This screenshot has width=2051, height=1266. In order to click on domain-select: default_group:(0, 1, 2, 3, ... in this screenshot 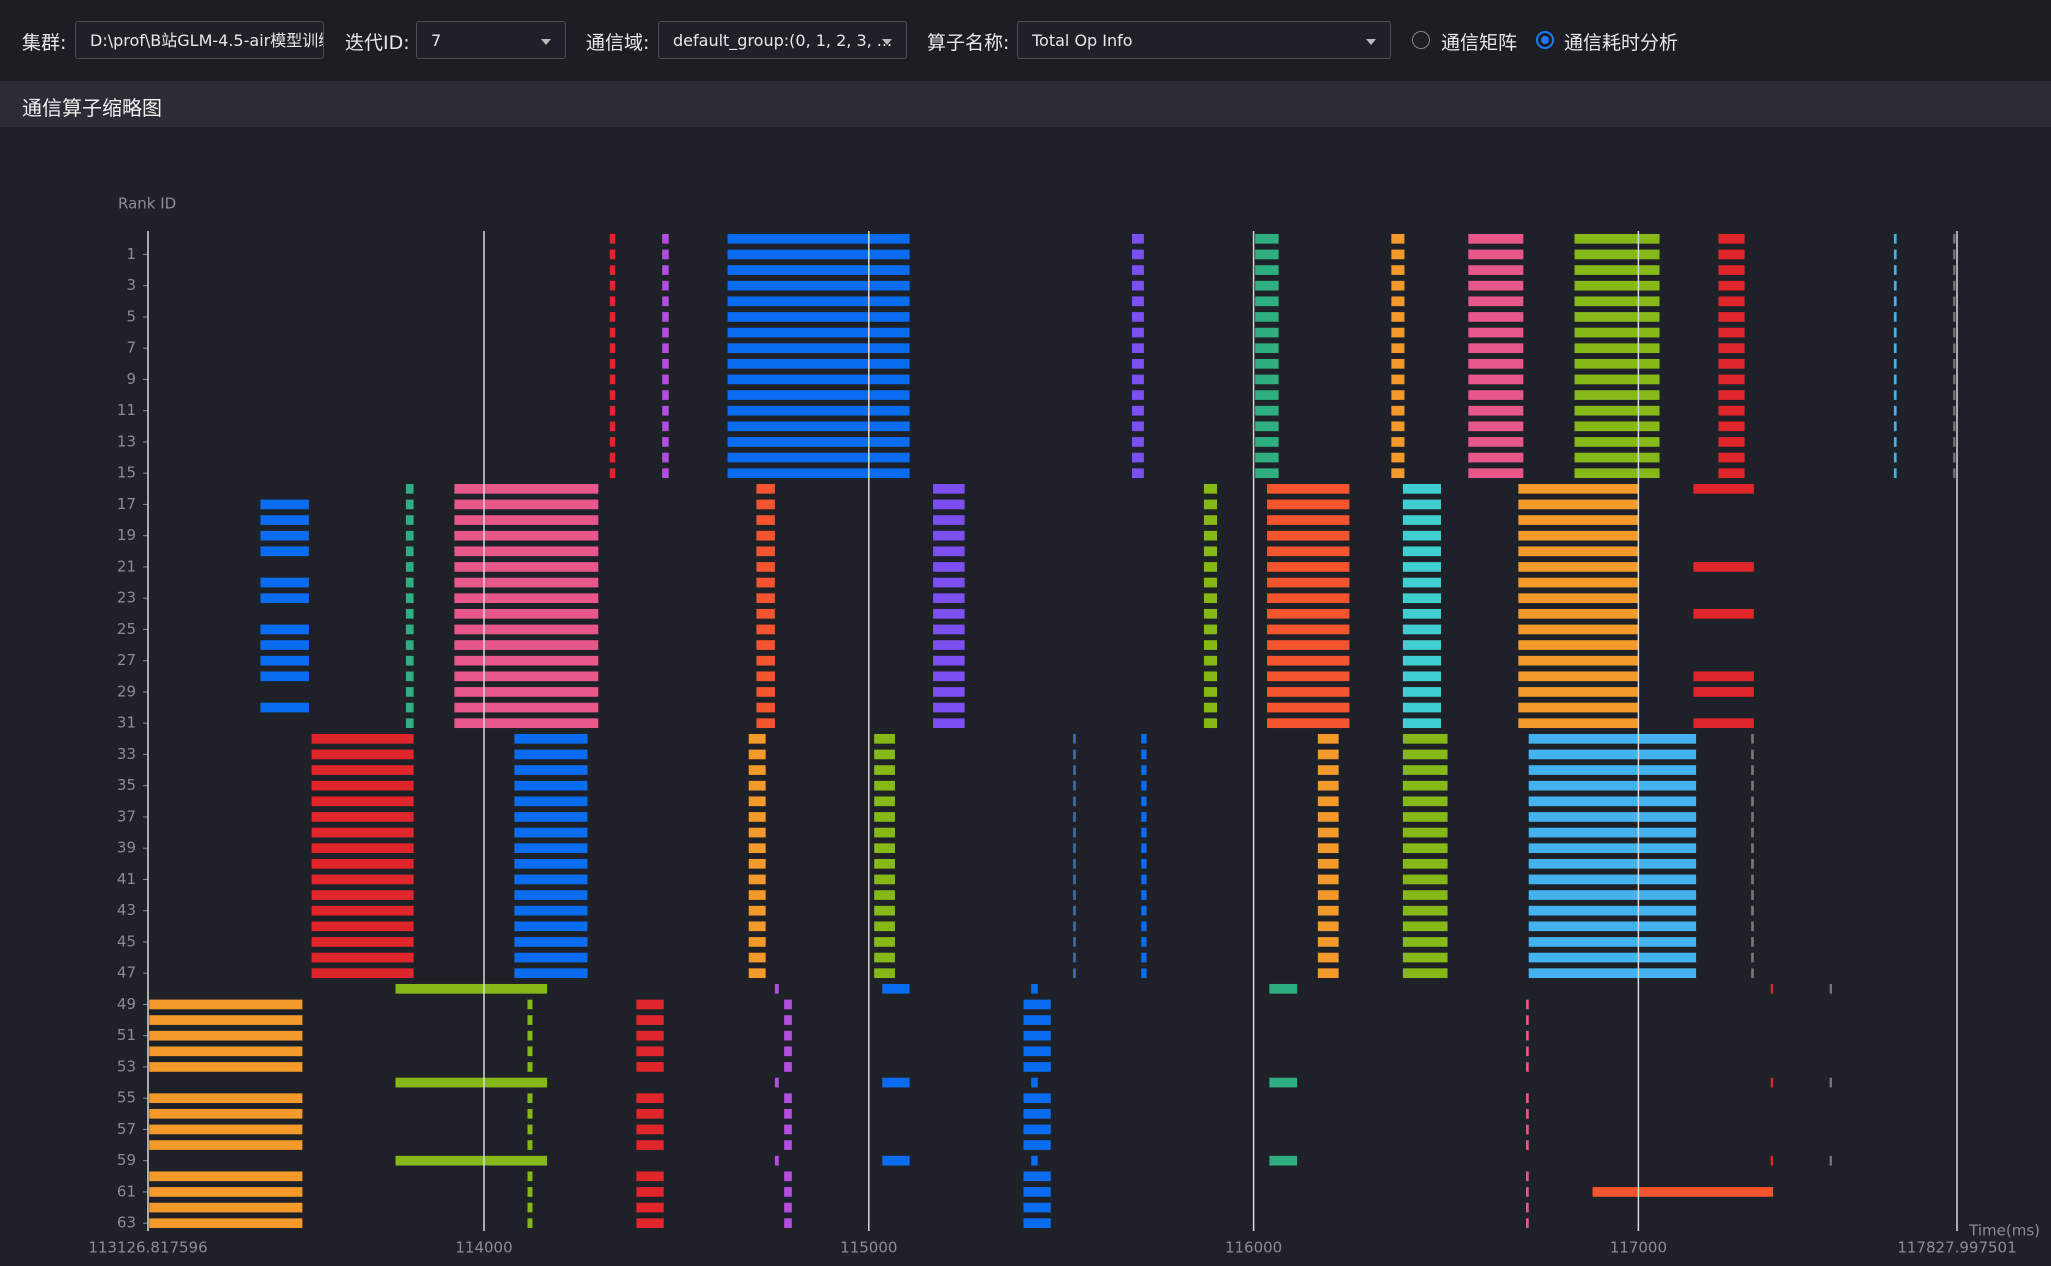, I will do `click(782, 40)`.